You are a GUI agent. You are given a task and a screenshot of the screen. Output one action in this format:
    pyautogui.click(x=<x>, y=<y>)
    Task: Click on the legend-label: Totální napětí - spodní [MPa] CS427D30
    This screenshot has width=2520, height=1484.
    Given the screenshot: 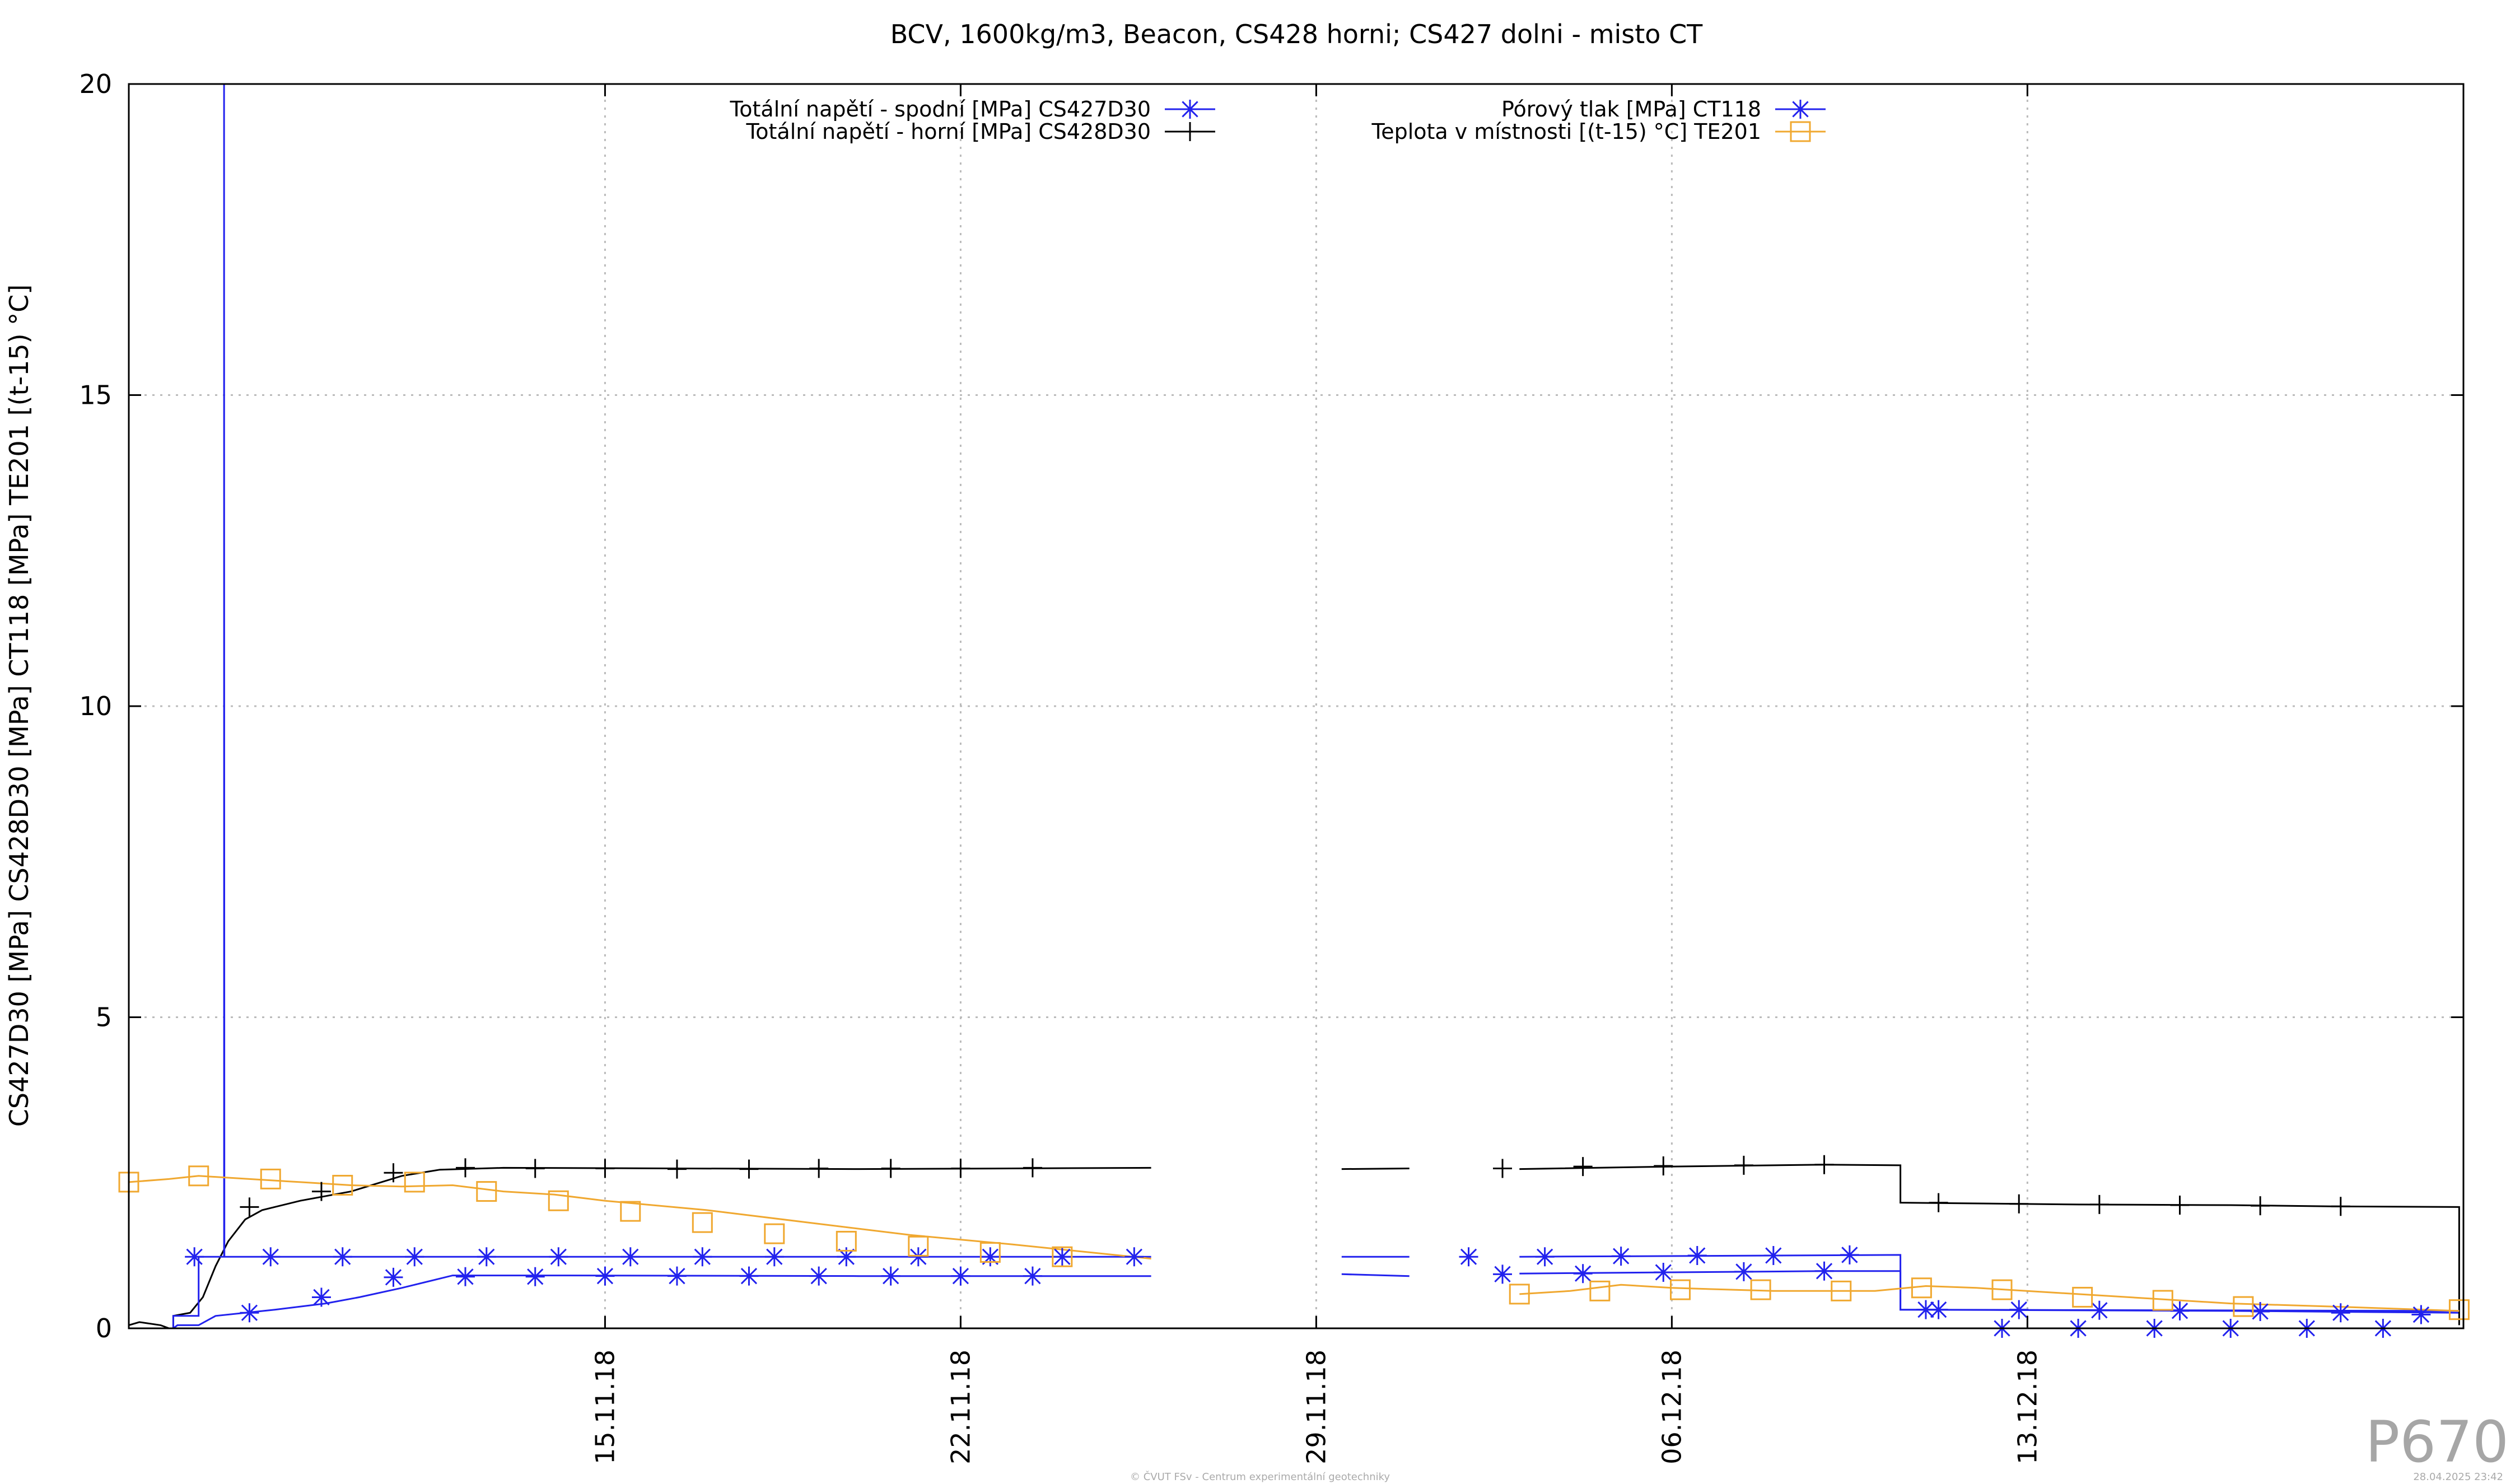 What is the action you would take?
    pyautogui.click(x=941, y=110)
    